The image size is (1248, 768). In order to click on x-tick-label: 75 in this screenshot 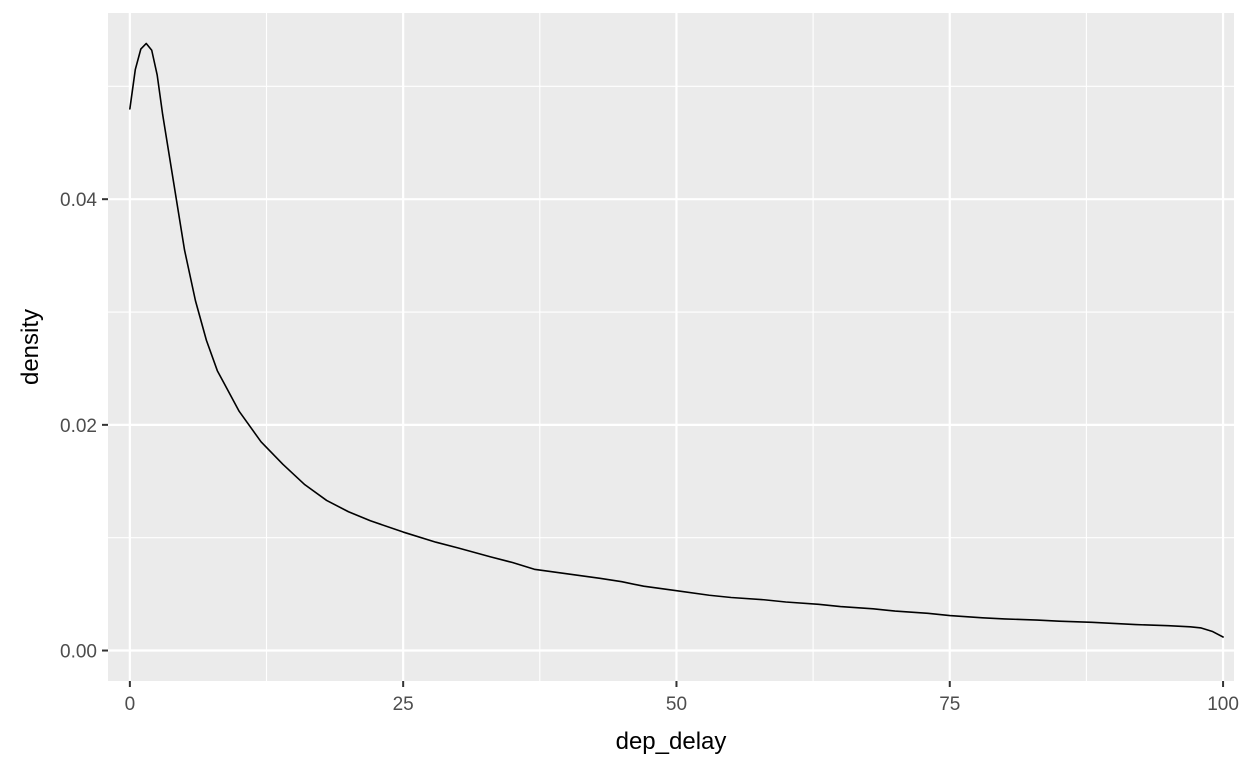, I will do `click(949, 704)`.